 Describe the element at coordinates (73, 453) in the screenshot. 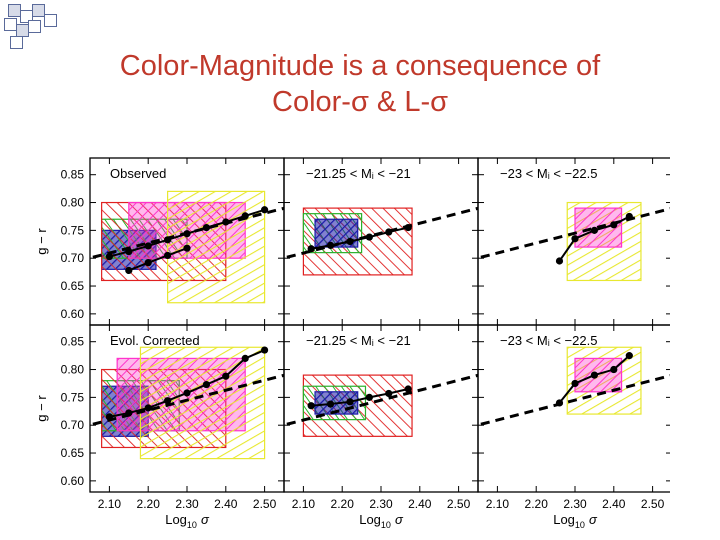

I see `y-tick-label: 0.65` at that location.